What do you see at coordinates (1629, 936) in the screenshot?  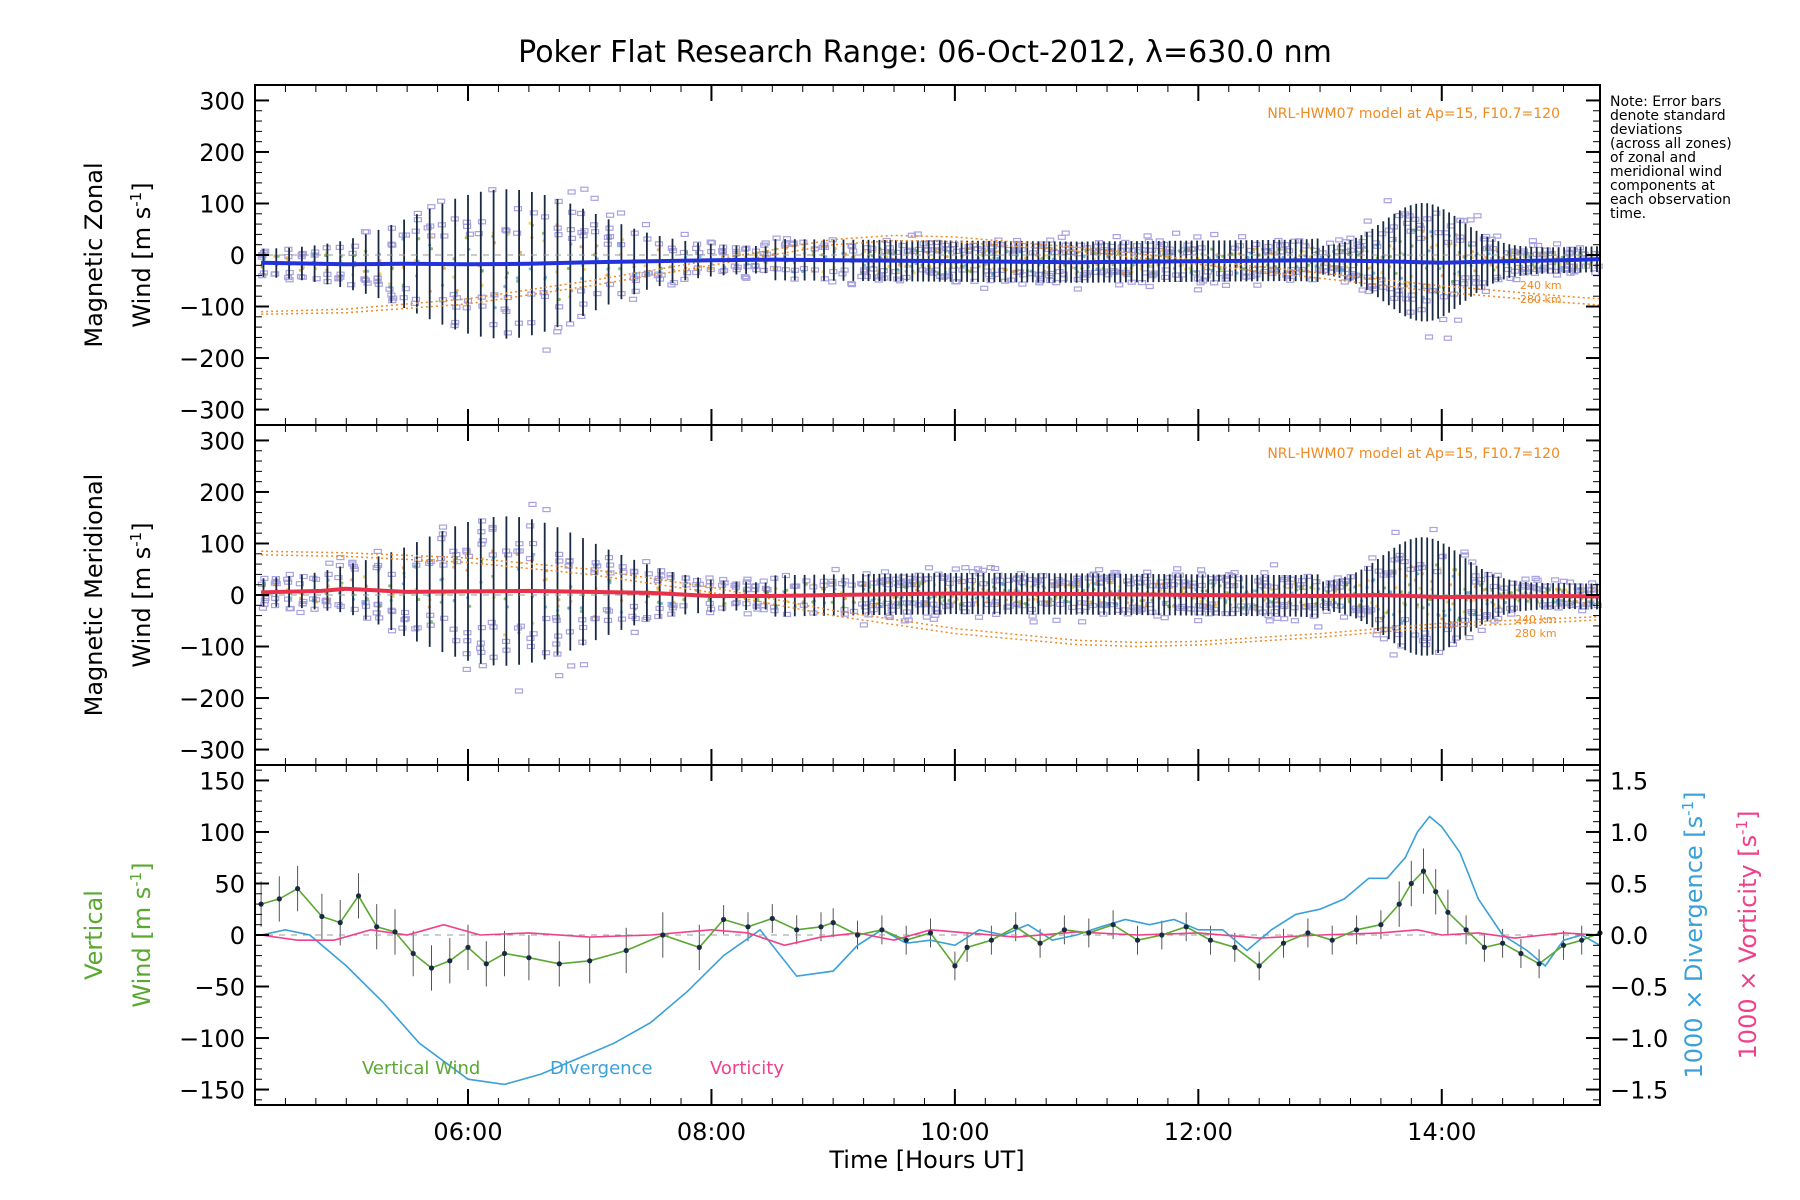 I see `y2-tick-label: 0.0` at bounding box center [1629, 936].